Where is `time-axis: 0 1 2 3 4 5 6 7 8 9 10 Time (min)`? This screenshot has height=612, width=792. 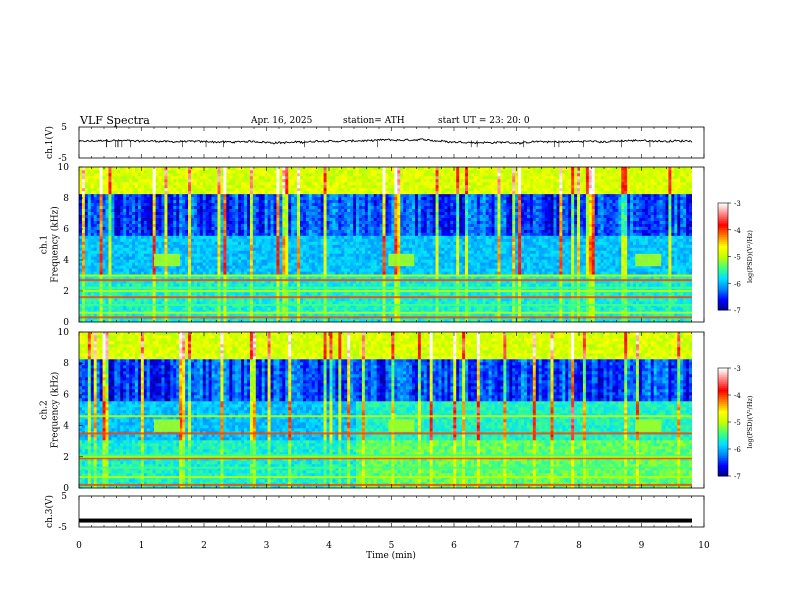 time-axis: 0 1 2 3 4 5 6 7 8 9 10 Time (min) is located at coordinates (393, 551).